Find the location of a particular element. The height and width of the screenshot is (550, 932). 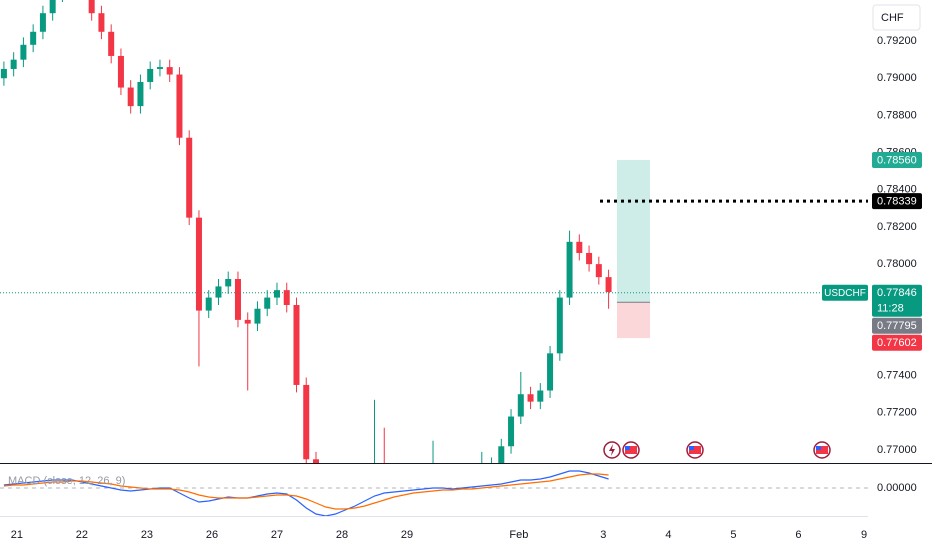

y-tick-label: 0.79200 is located at coordinates (897, 41).